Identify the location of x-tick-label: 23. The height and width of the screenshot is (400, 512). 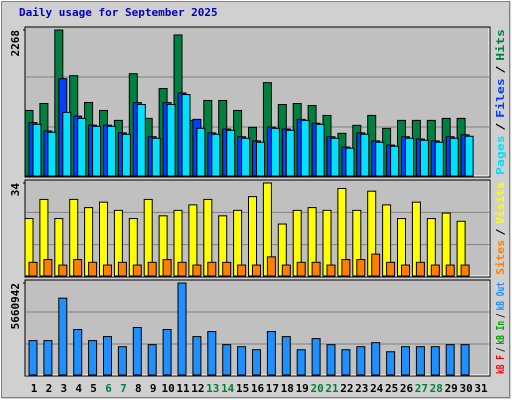
(361, 388).